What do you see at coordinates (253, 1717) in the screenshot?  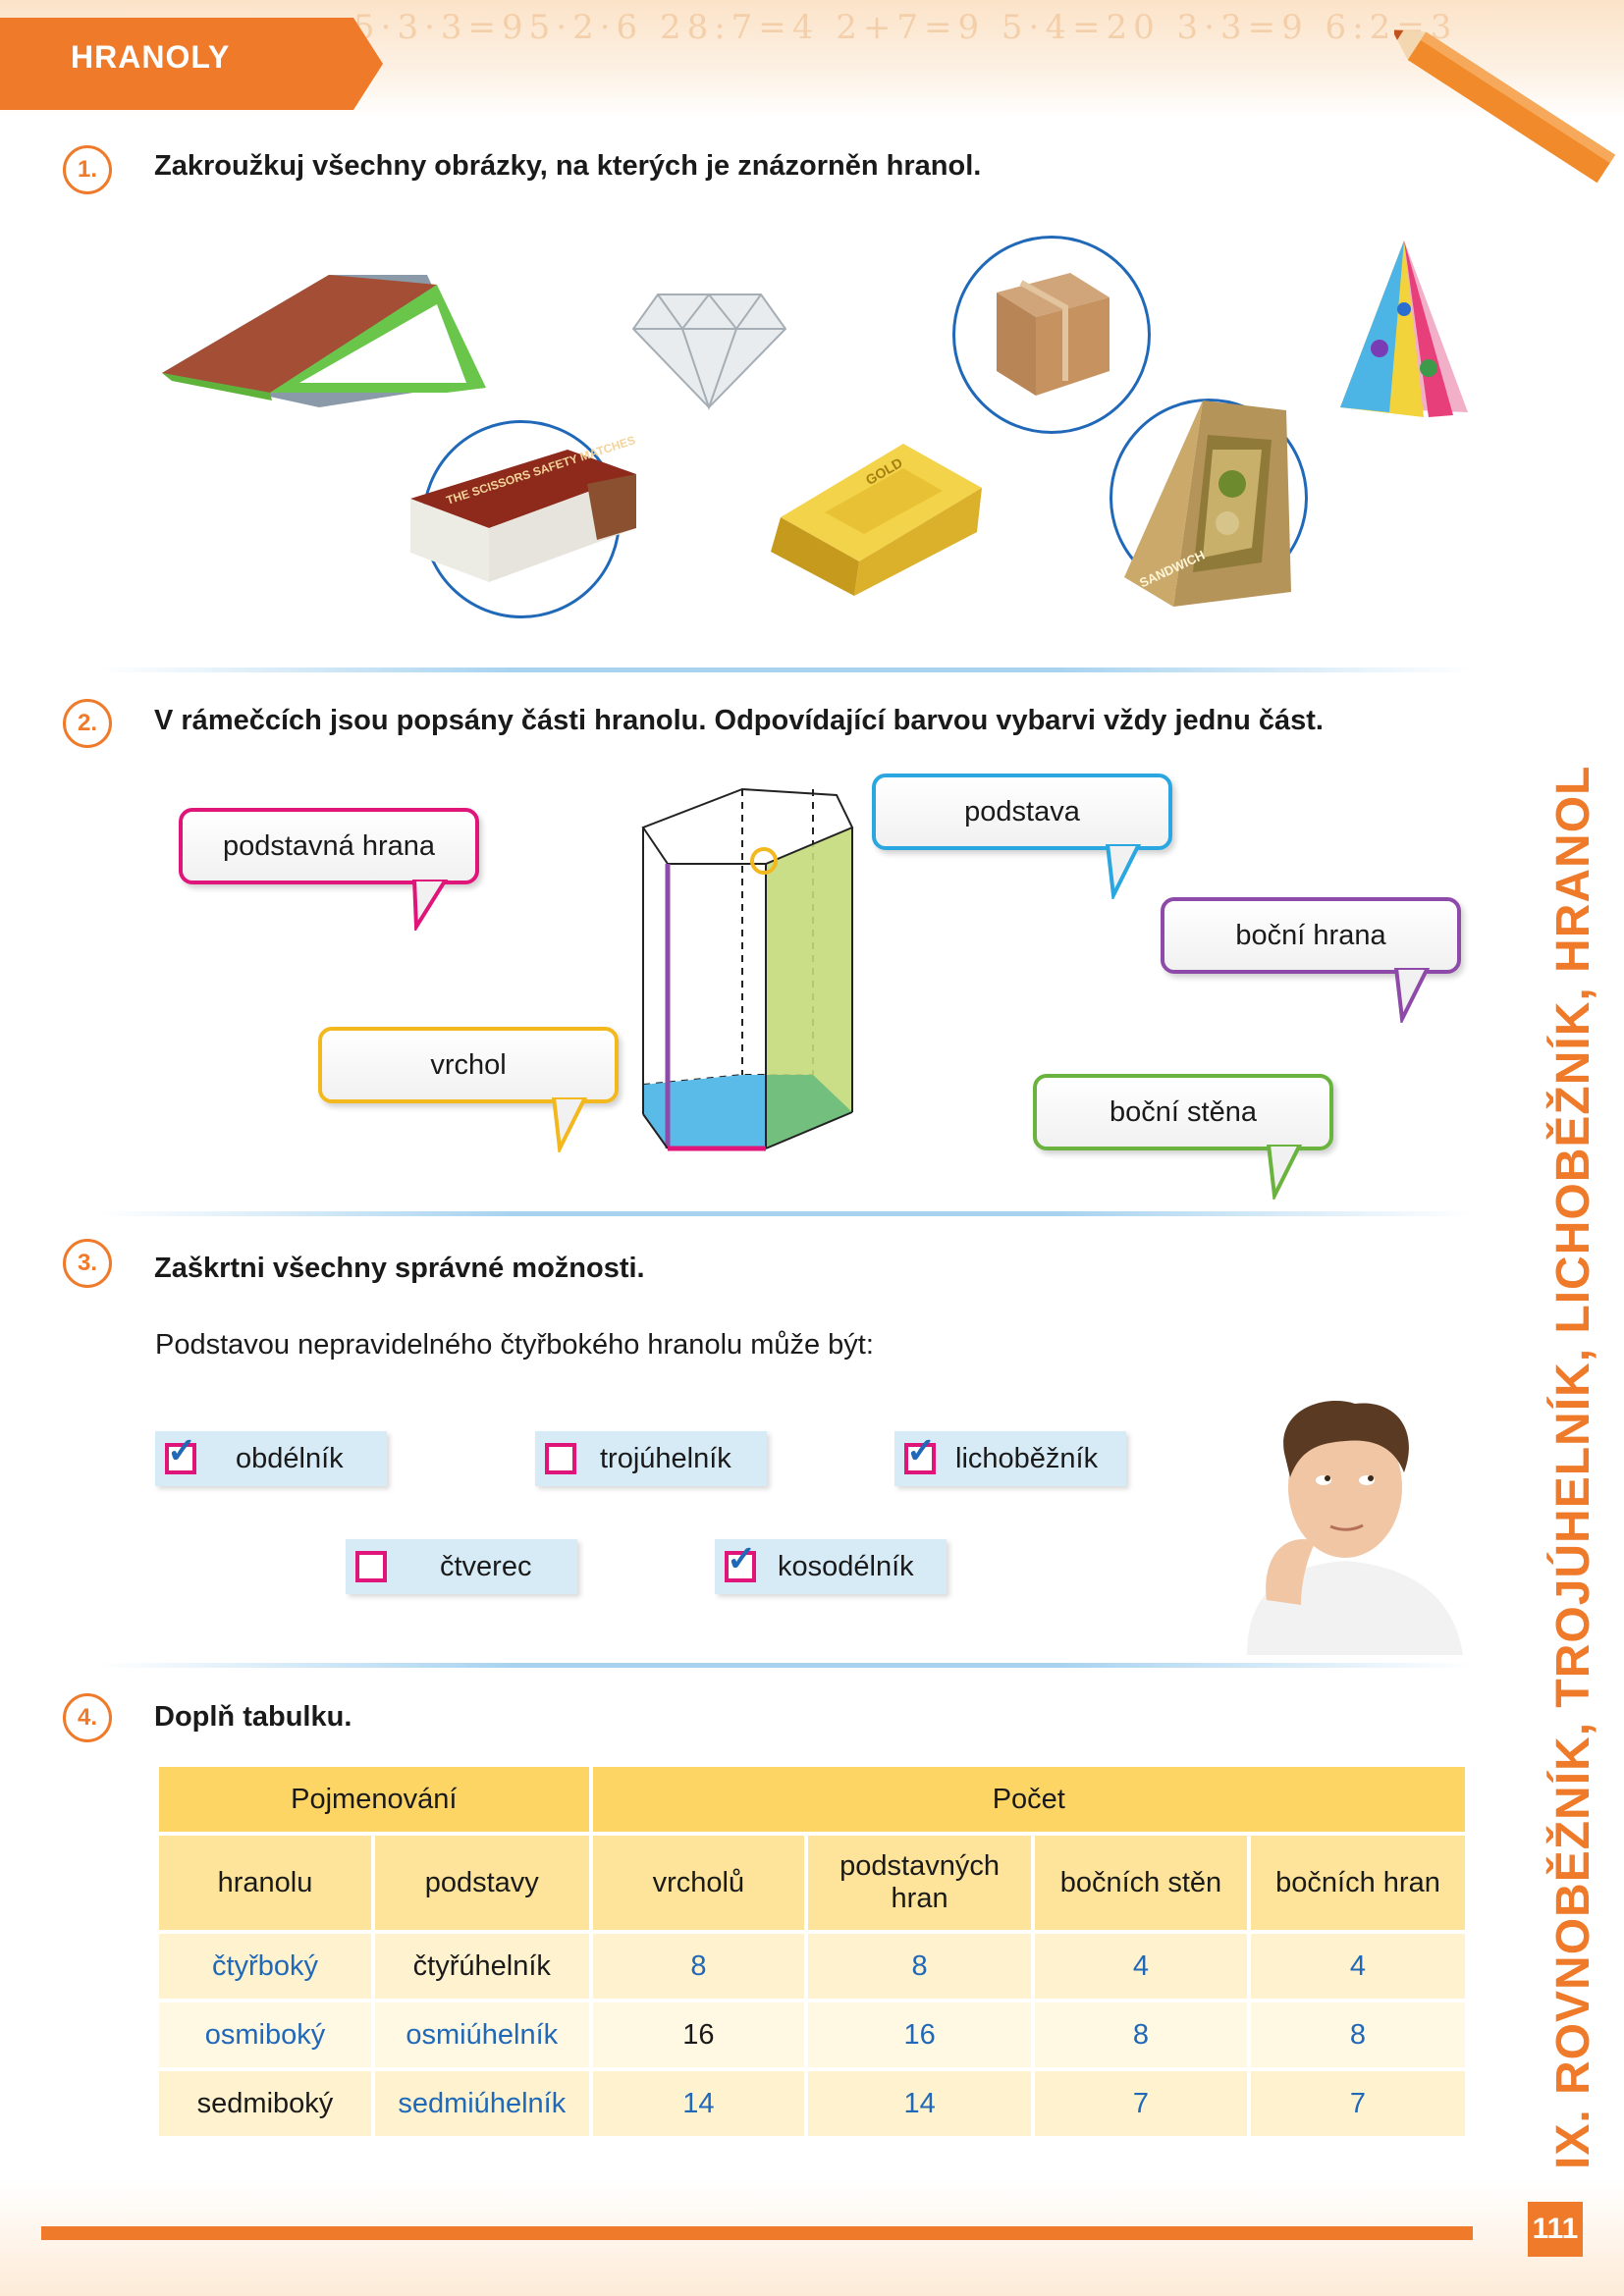 I see `task-title: Doplň tabulku.` at bounding box center [253, 1717].